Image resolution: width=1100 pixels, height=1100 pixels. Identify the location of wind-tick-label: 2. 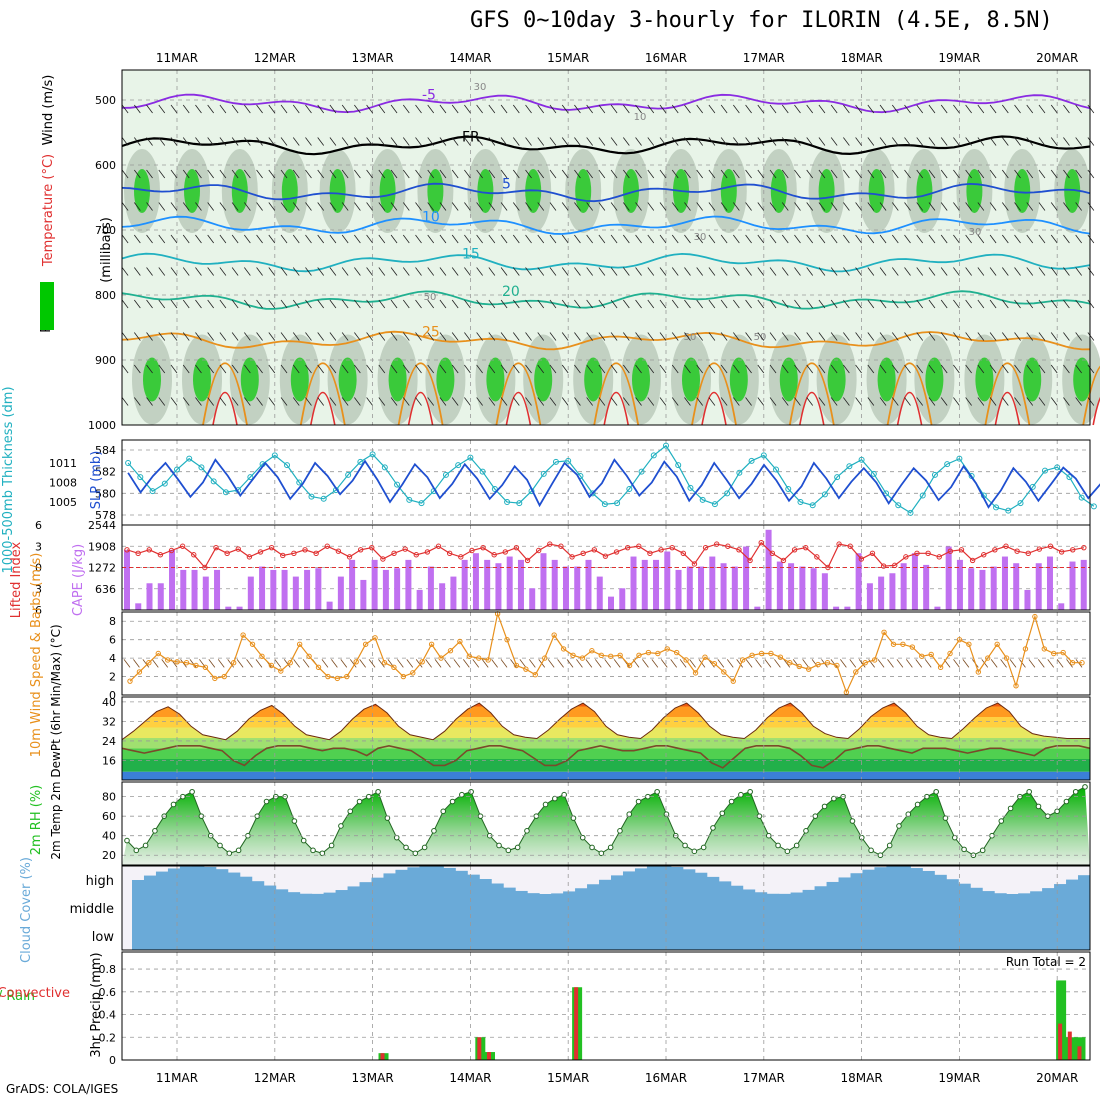
(112, 677).